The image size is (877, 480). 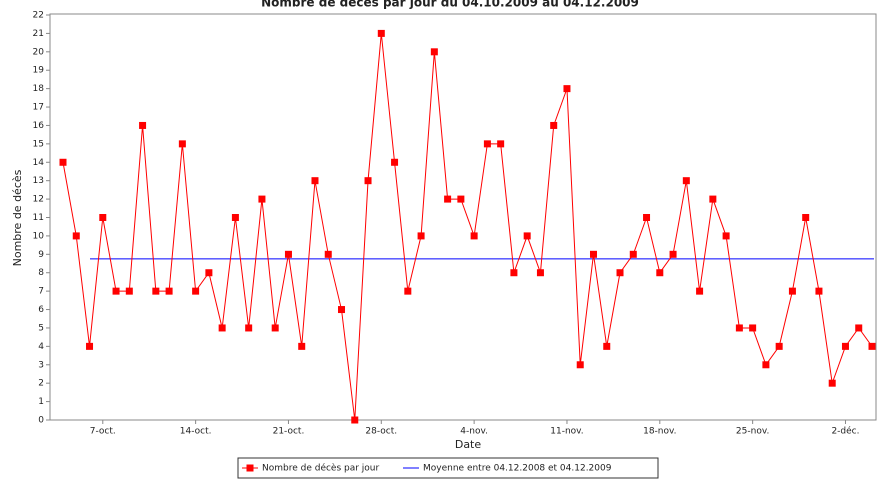 What do you see at coordinates (41, 328) in the screenshot?
I see `y-tick-label: 5` at bounding box center [41, 328].